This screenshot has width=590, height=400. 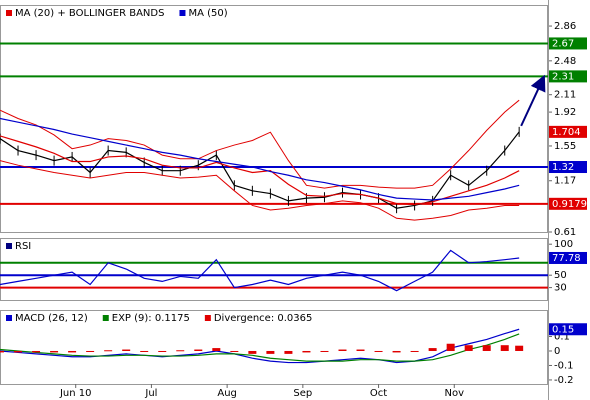 I want to click on target-arrow, so click(x=533, y=100).